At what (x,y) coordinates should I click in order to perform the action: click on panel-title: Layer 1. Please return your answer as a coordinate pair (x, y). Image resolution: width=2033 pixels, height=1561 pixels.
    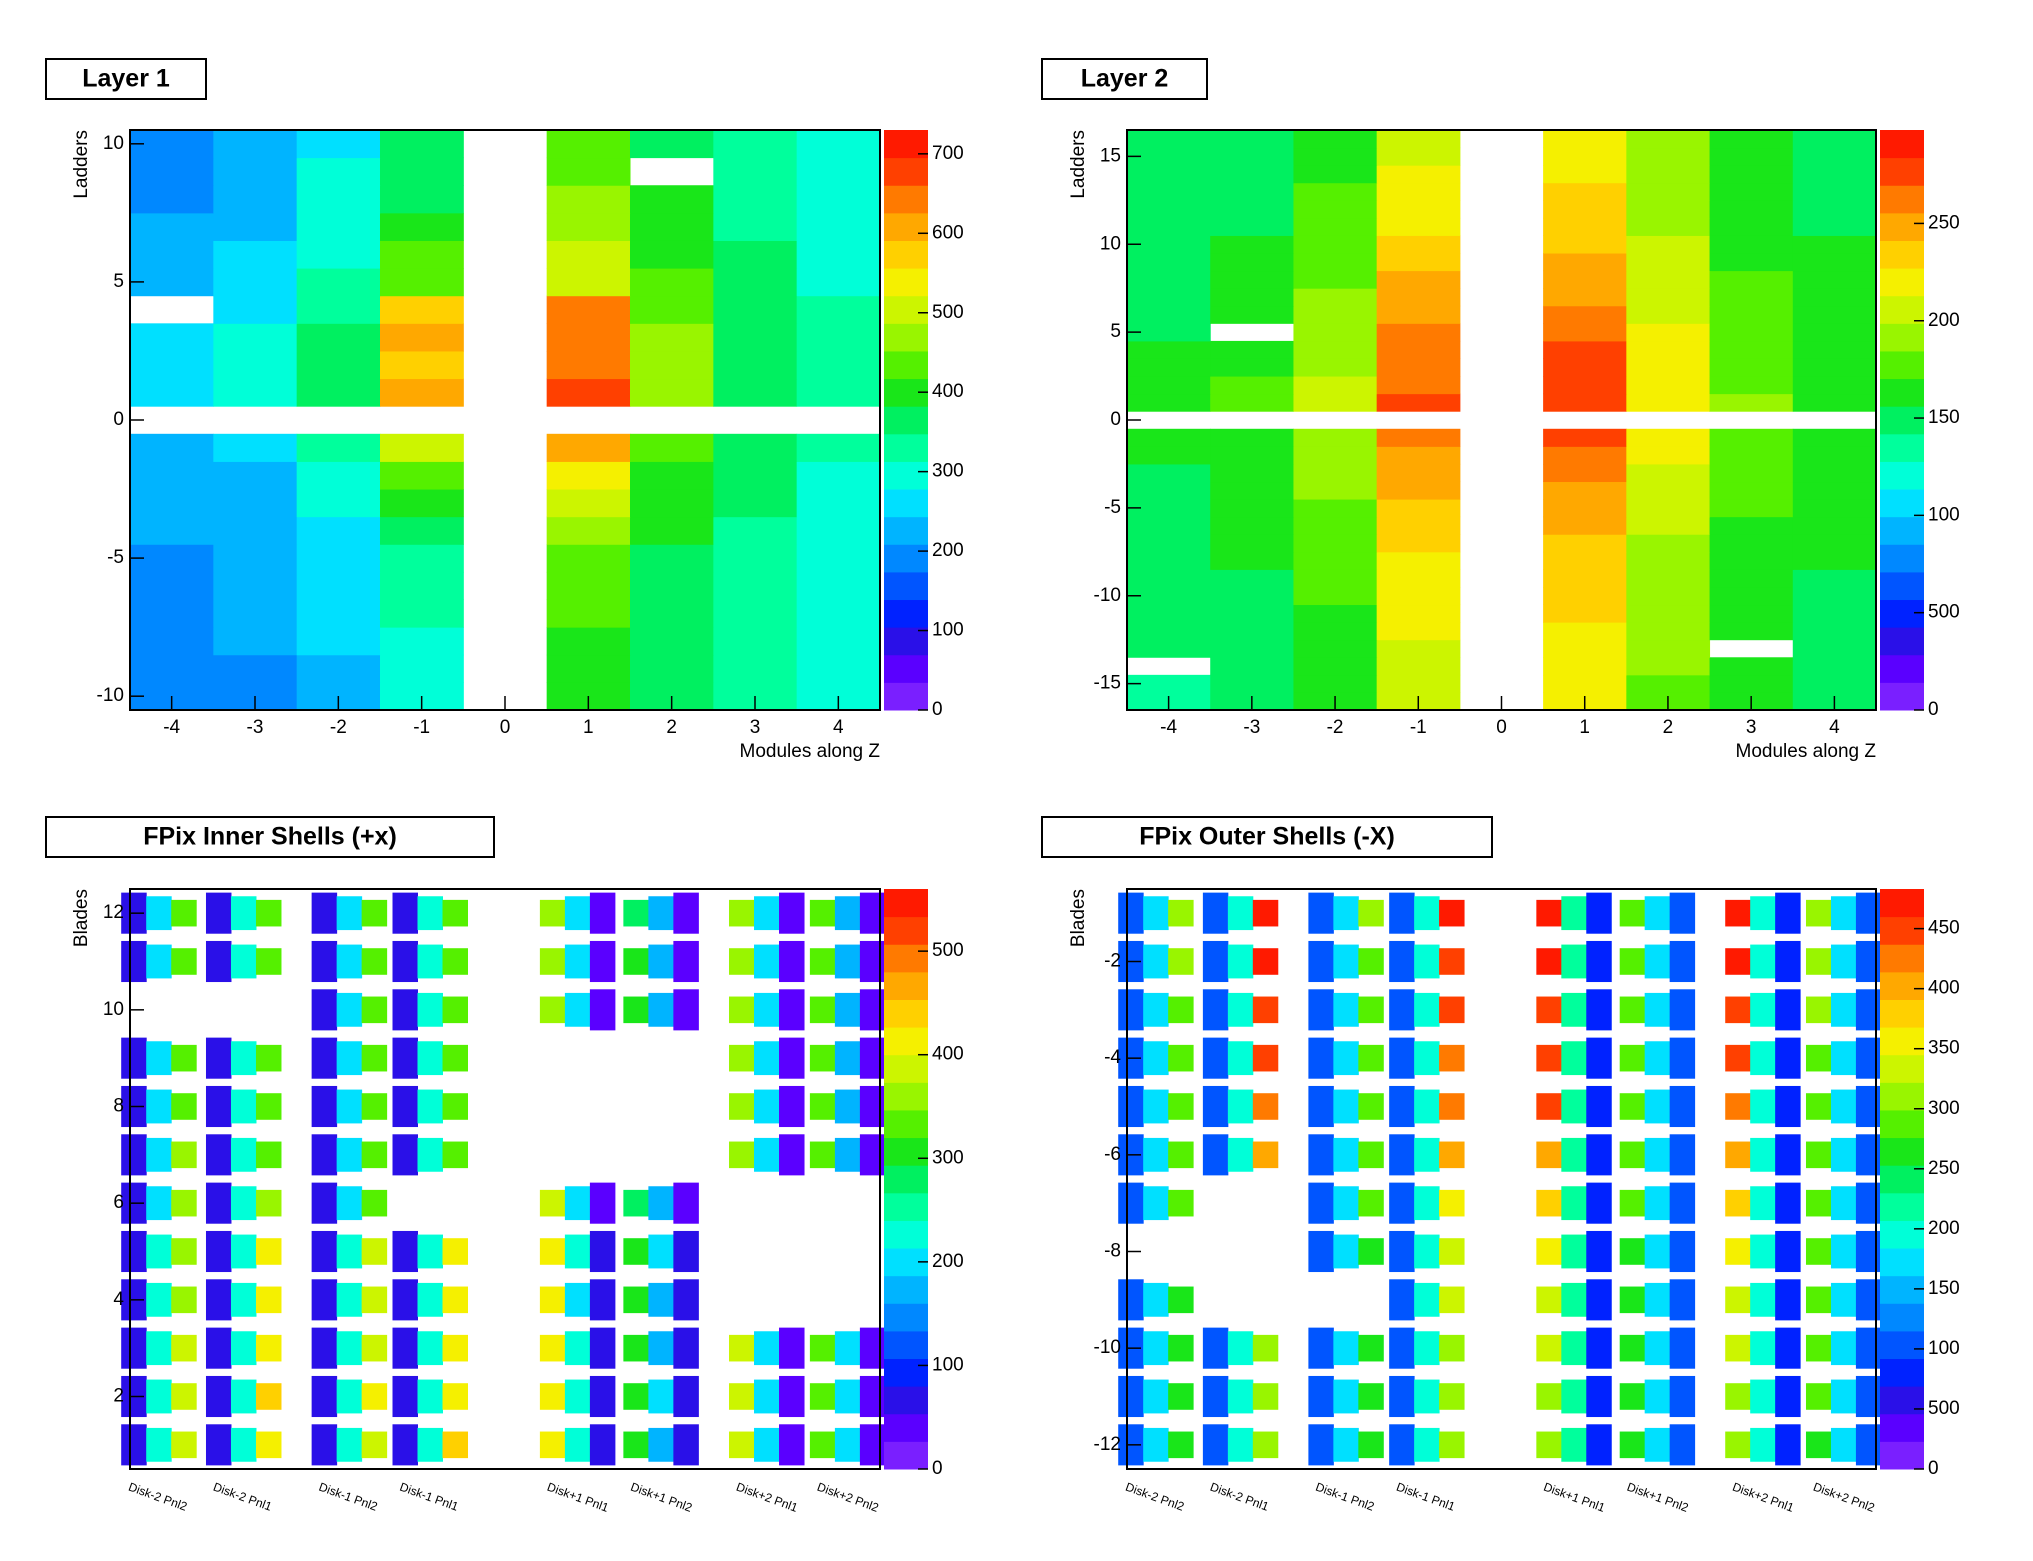
    Looking at the image, I should click on (126, 79).